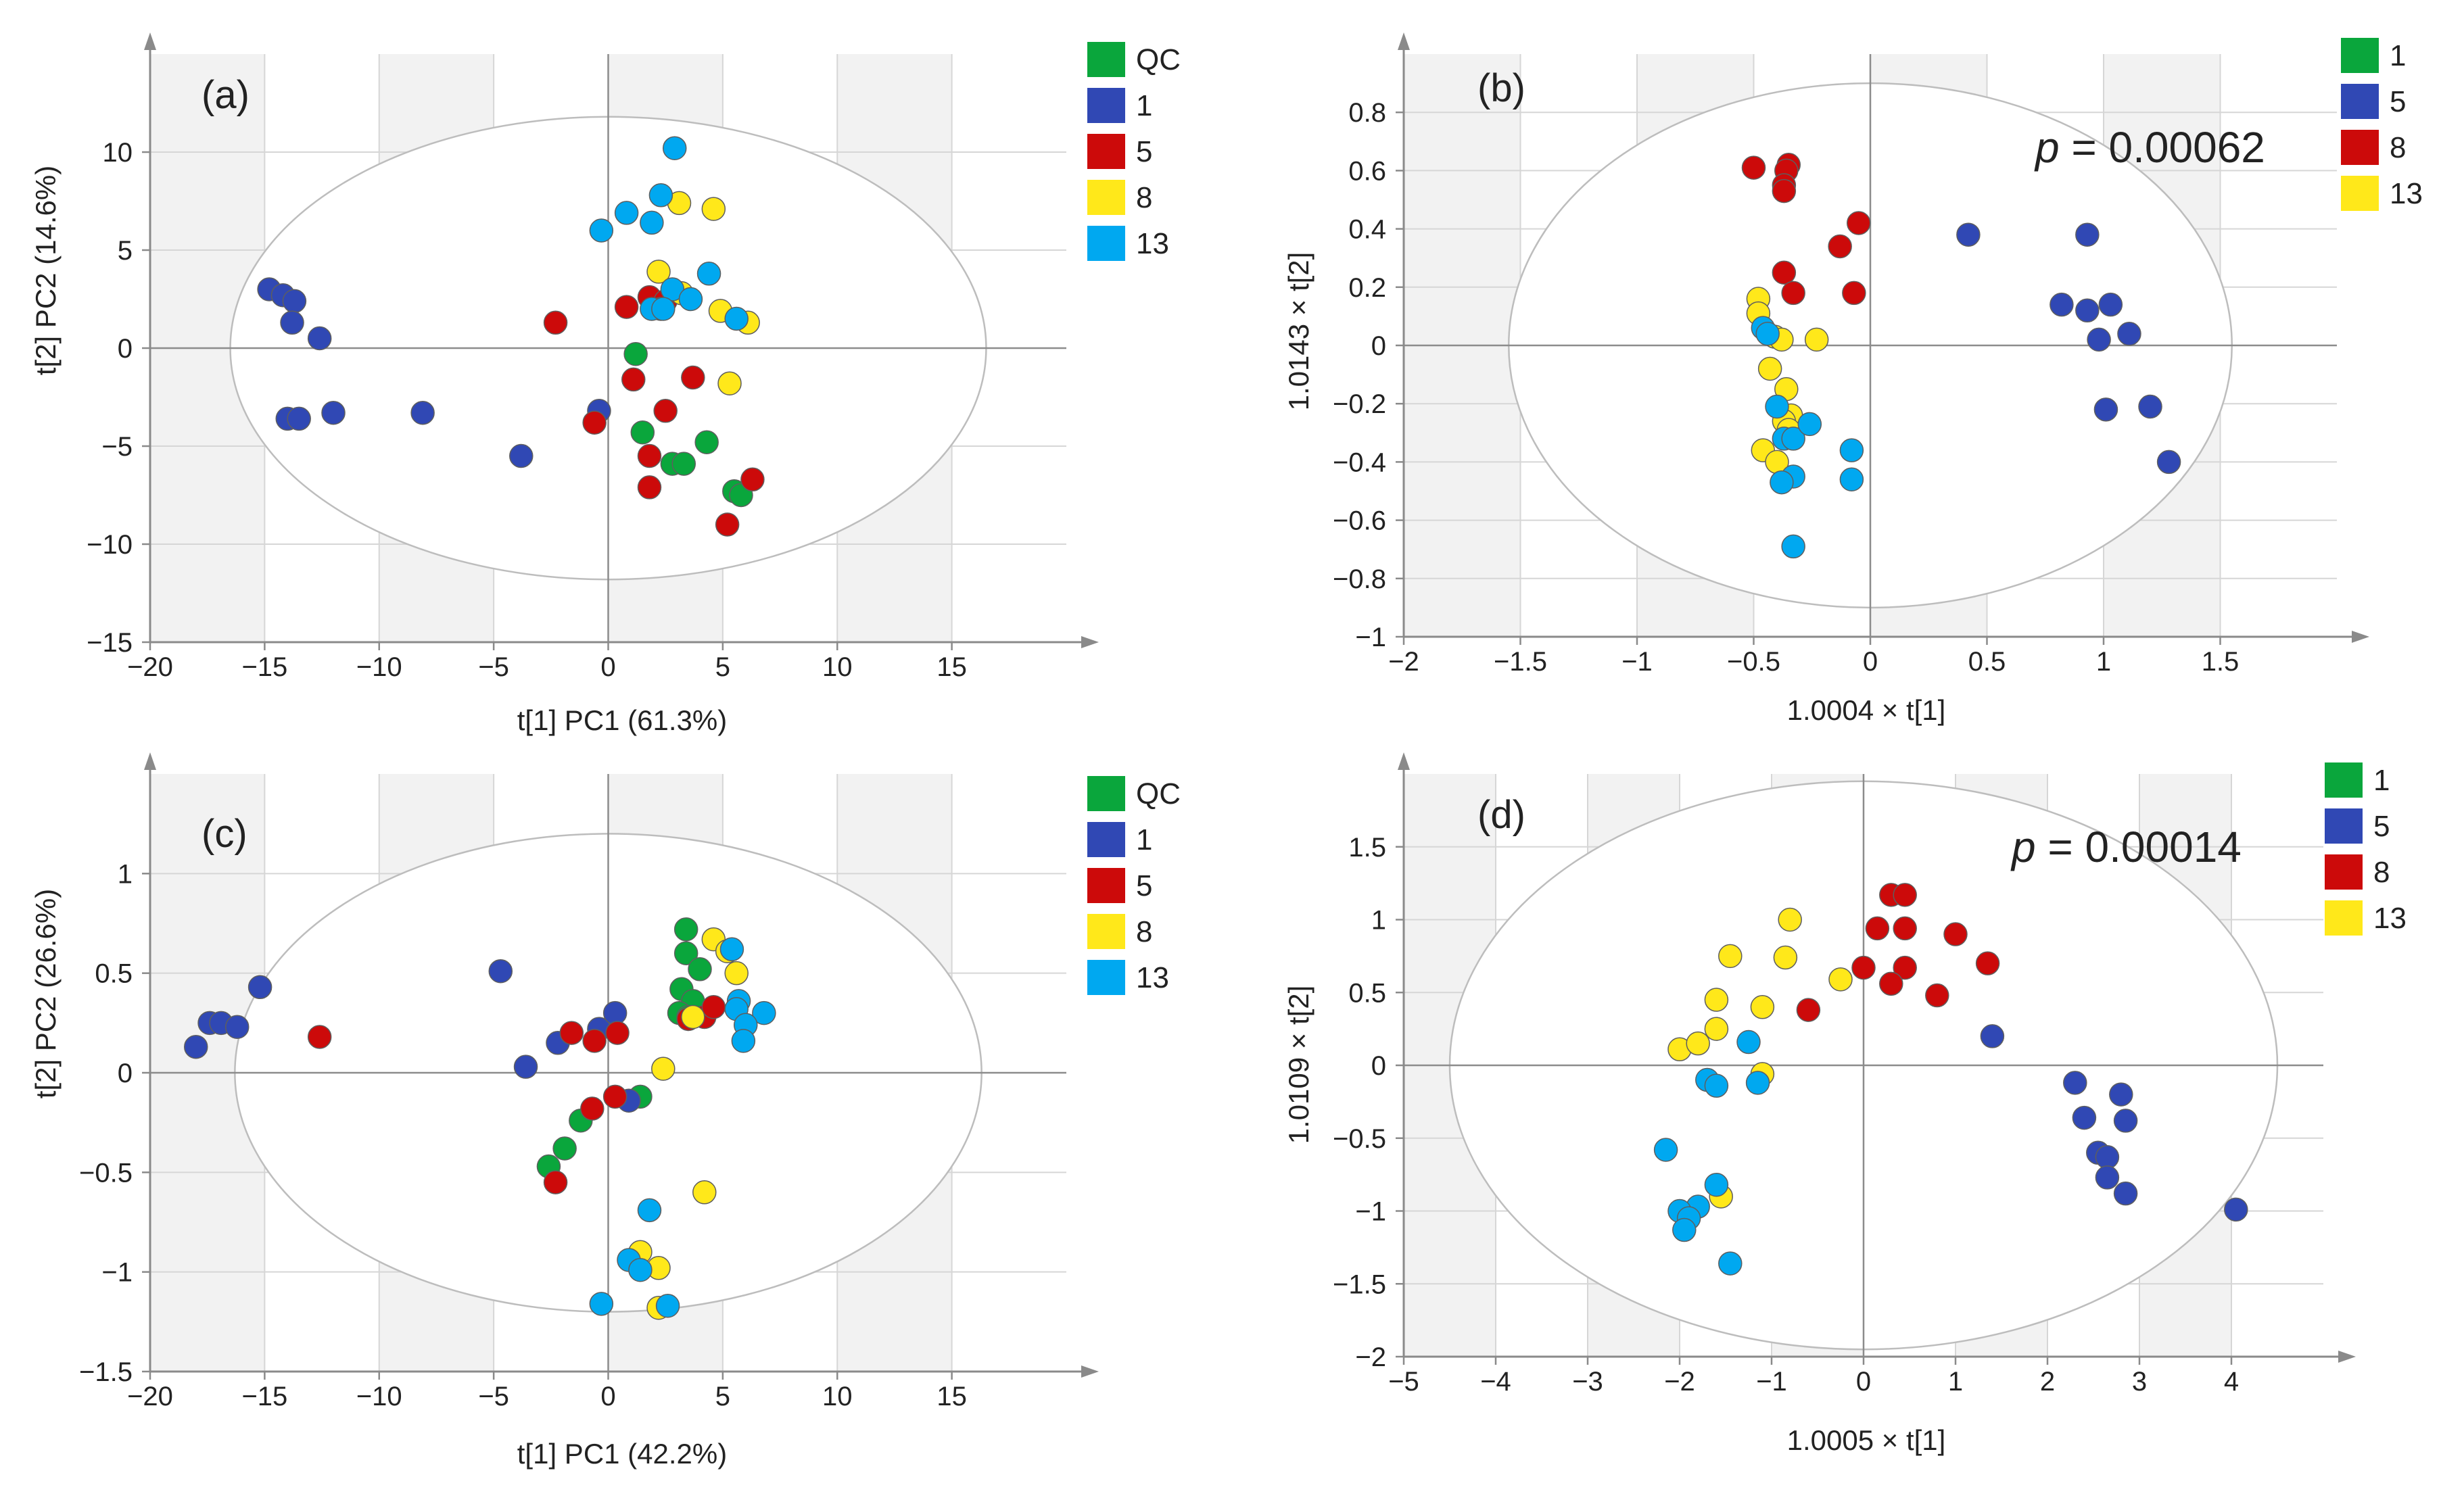  What do you see at coordinates (722, 1396) in the screenshot?
I see `x-tick-label: 5` at bounding box center [722, 1396].